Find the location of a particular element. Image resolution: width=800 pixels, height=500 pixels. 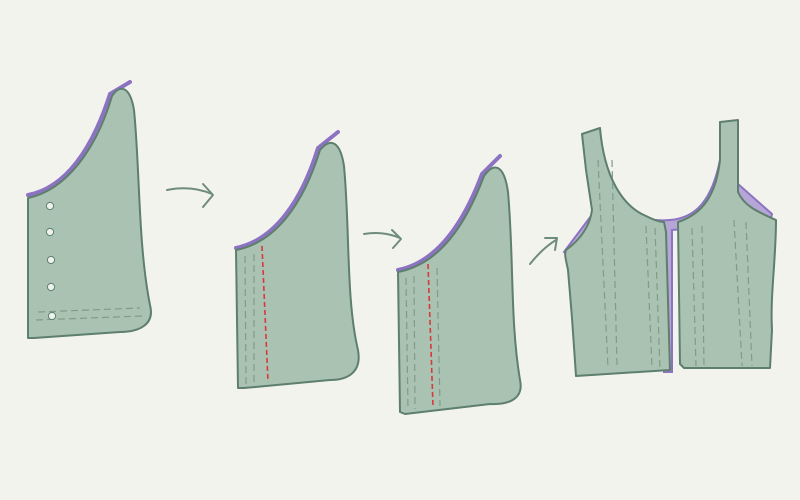

step-2-panel is located at coordinates (297, 259).